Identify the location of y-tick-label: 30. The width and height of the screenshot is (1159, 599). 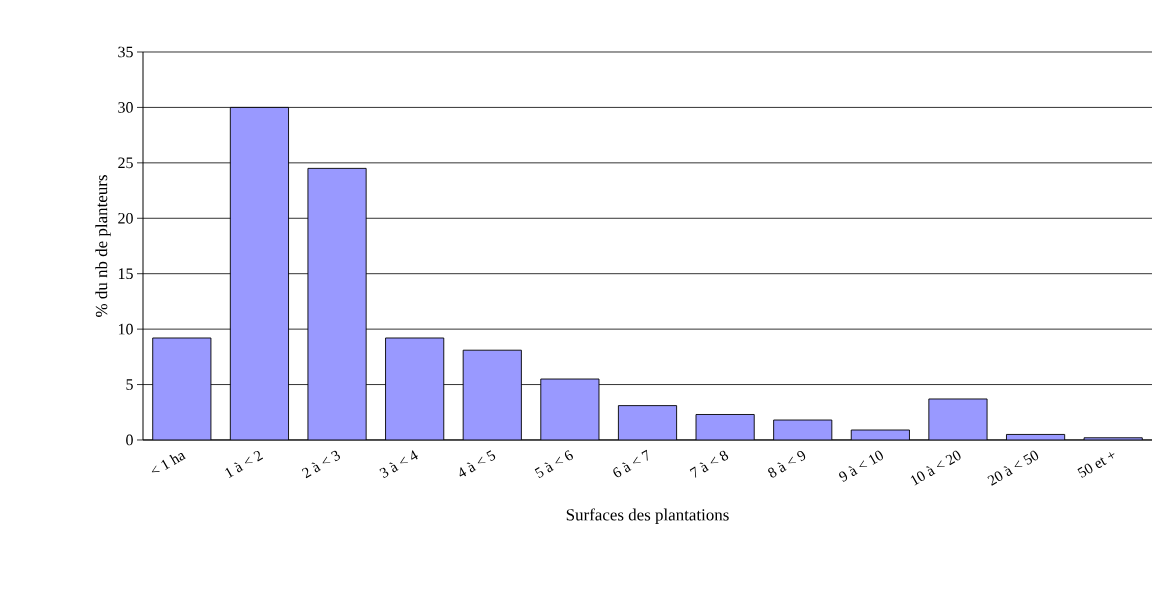
(125, 107).